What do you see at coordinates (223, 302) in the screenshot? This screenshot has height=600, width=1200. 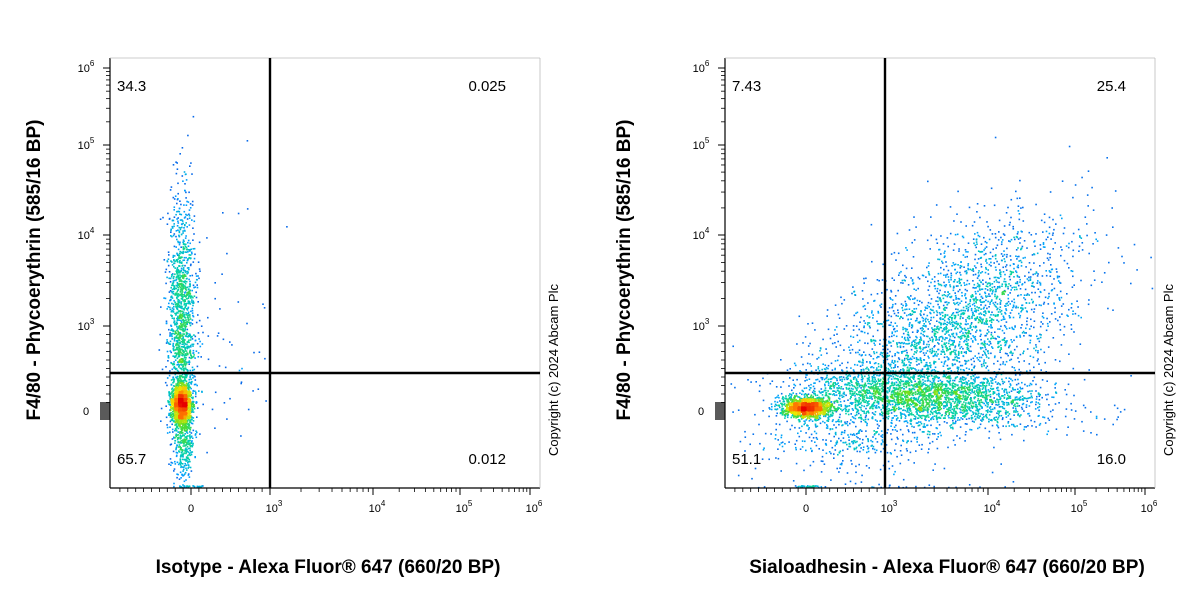 I see `events-layer` at bounding box center [223, 302].